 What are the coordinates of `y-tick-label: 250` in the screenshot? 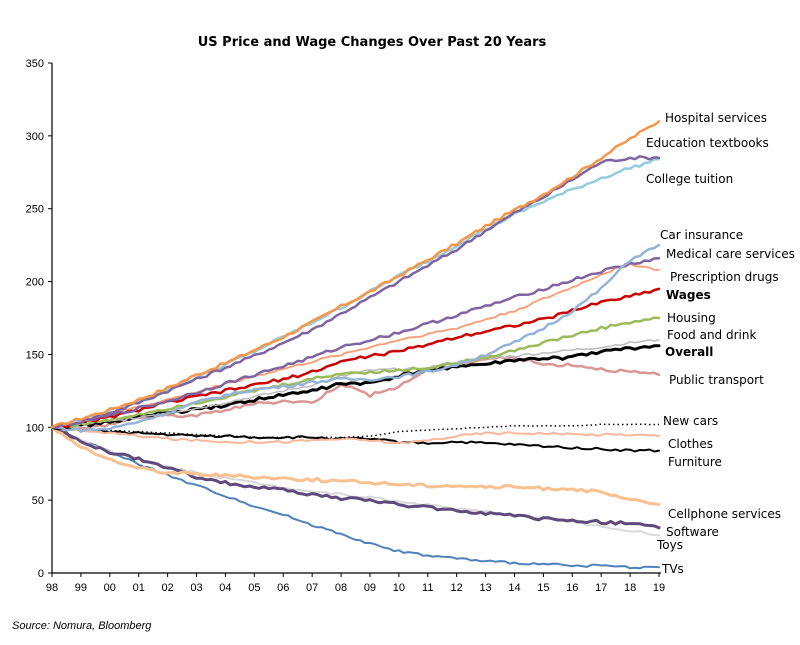 It's located at (35, 210).